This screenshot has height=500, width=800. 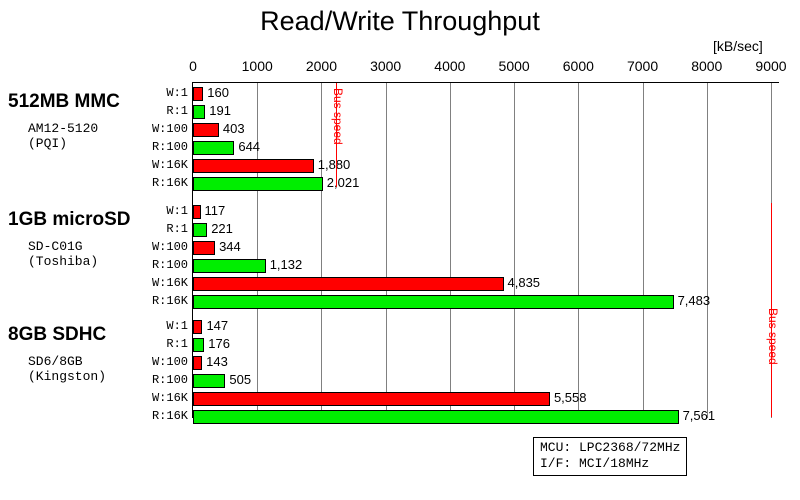 I want to click on group-subtitle: SD-C01G (Toshiba), so click(x=63, y=254).